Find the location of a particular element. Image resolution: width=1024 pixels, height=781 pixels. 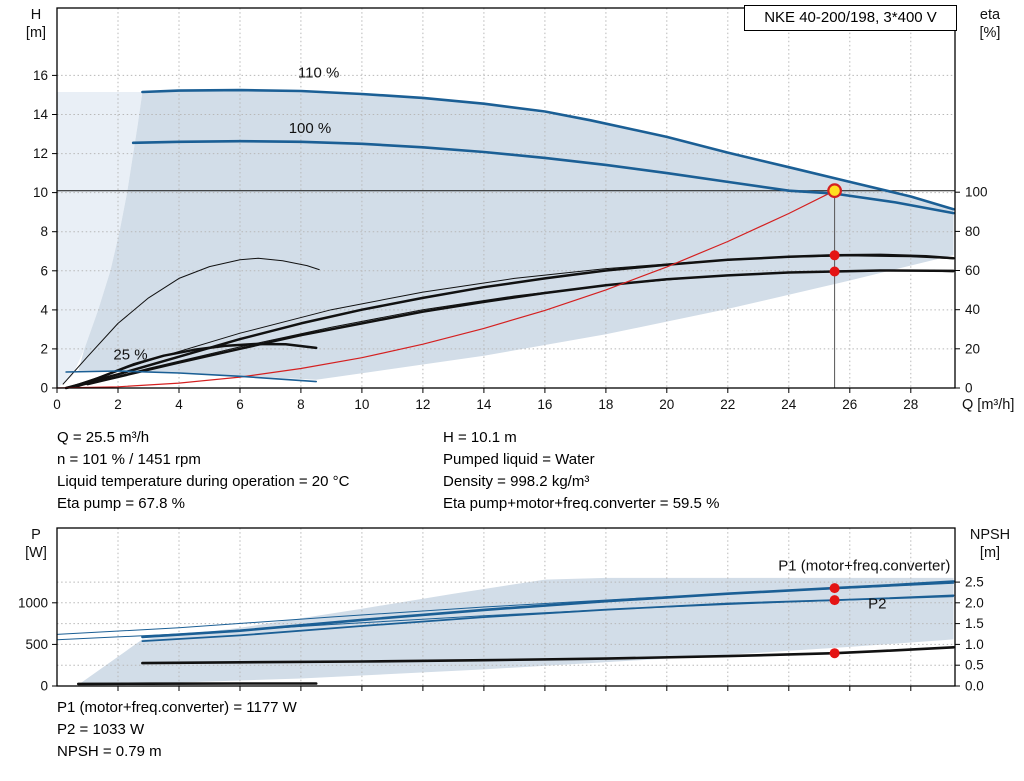

speed-110-curve is located at coordinates (548, 149).